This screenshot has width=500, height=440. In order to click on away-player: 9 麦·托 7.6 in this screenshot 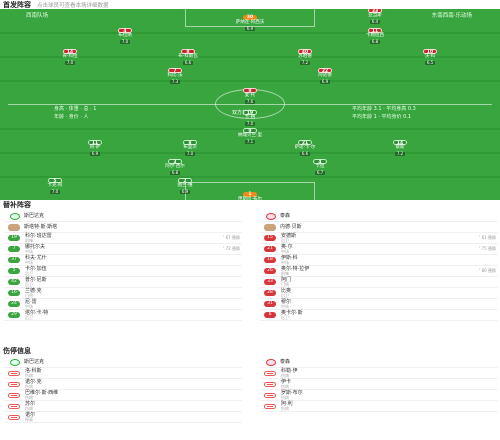, I will do `click(250, 96)`.